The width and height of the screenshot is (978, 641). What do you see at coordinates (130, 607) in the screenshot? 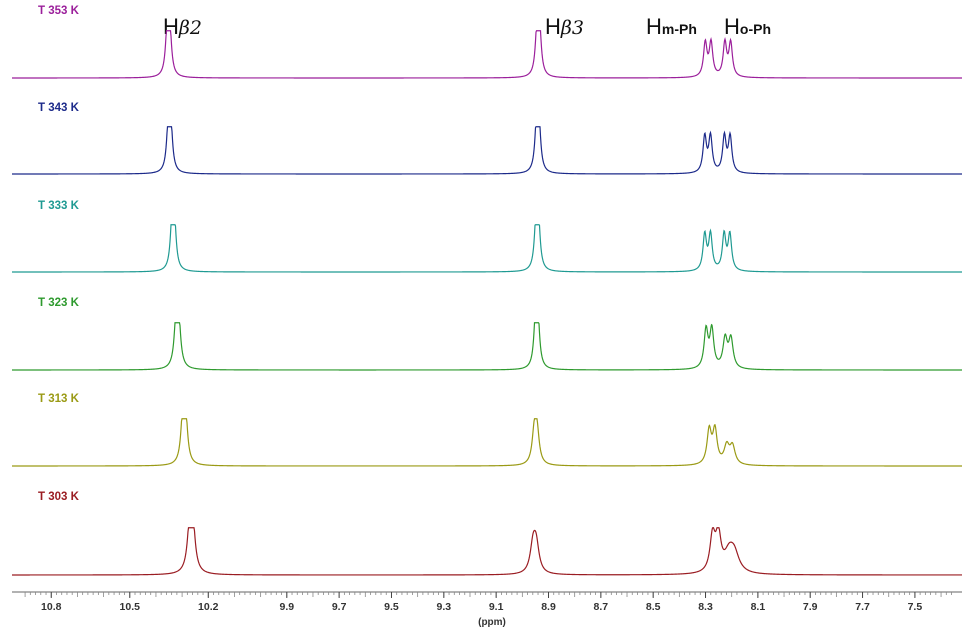
I see `x-tick-label: 10.5` at bounding box center [130, 607].